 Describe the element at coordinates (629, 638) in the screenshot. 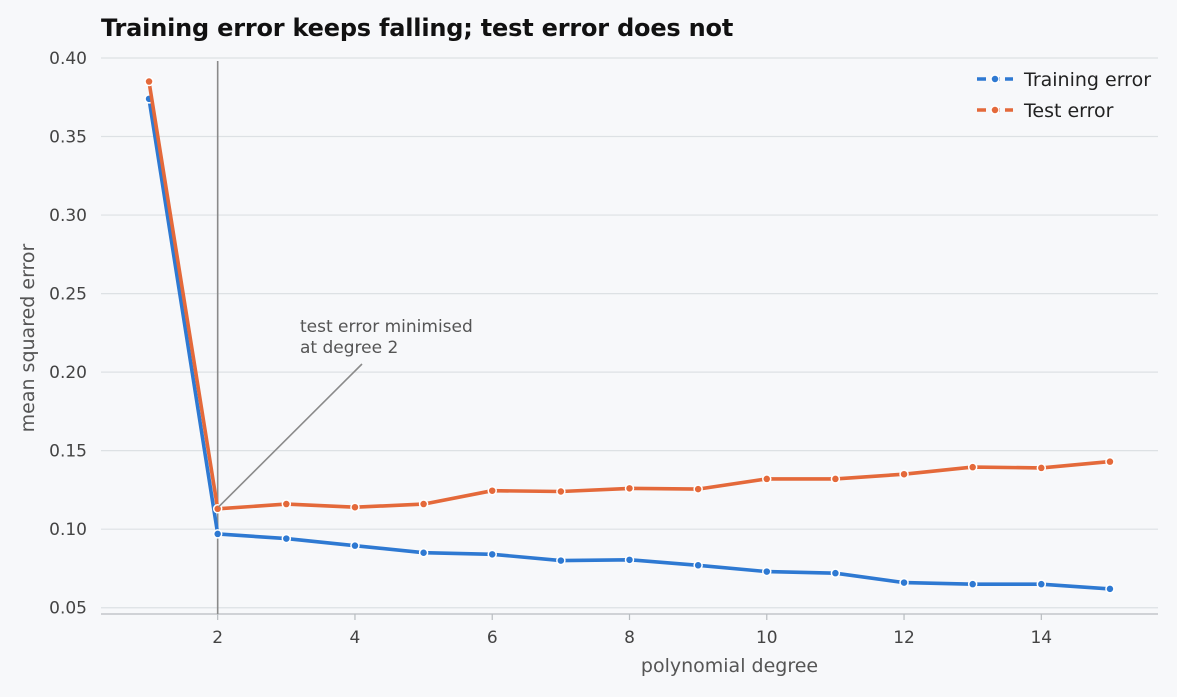

I see `x-tick-label: 8` at that location.